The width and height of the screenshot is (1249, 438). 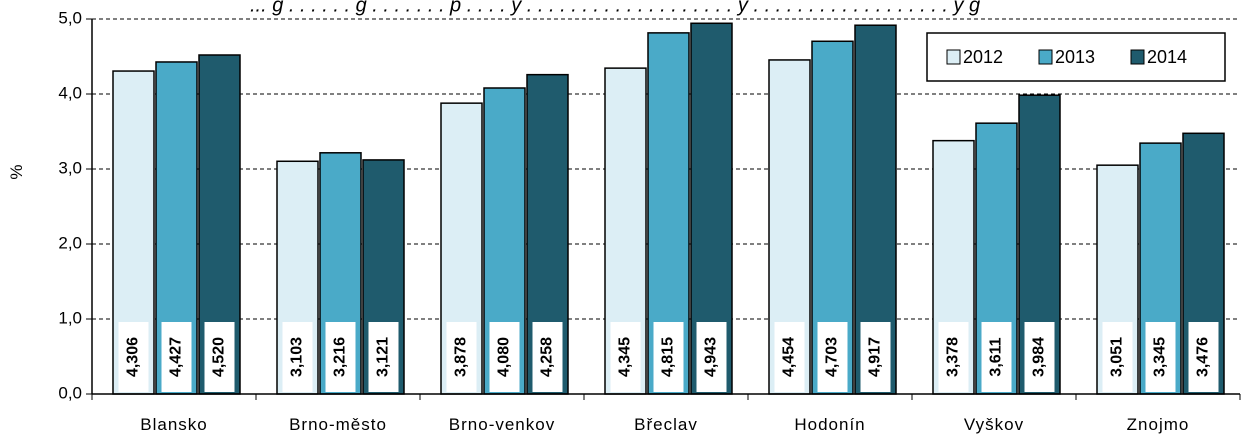 I want to click on data-label: 4,306, so click(x=133, y=357).